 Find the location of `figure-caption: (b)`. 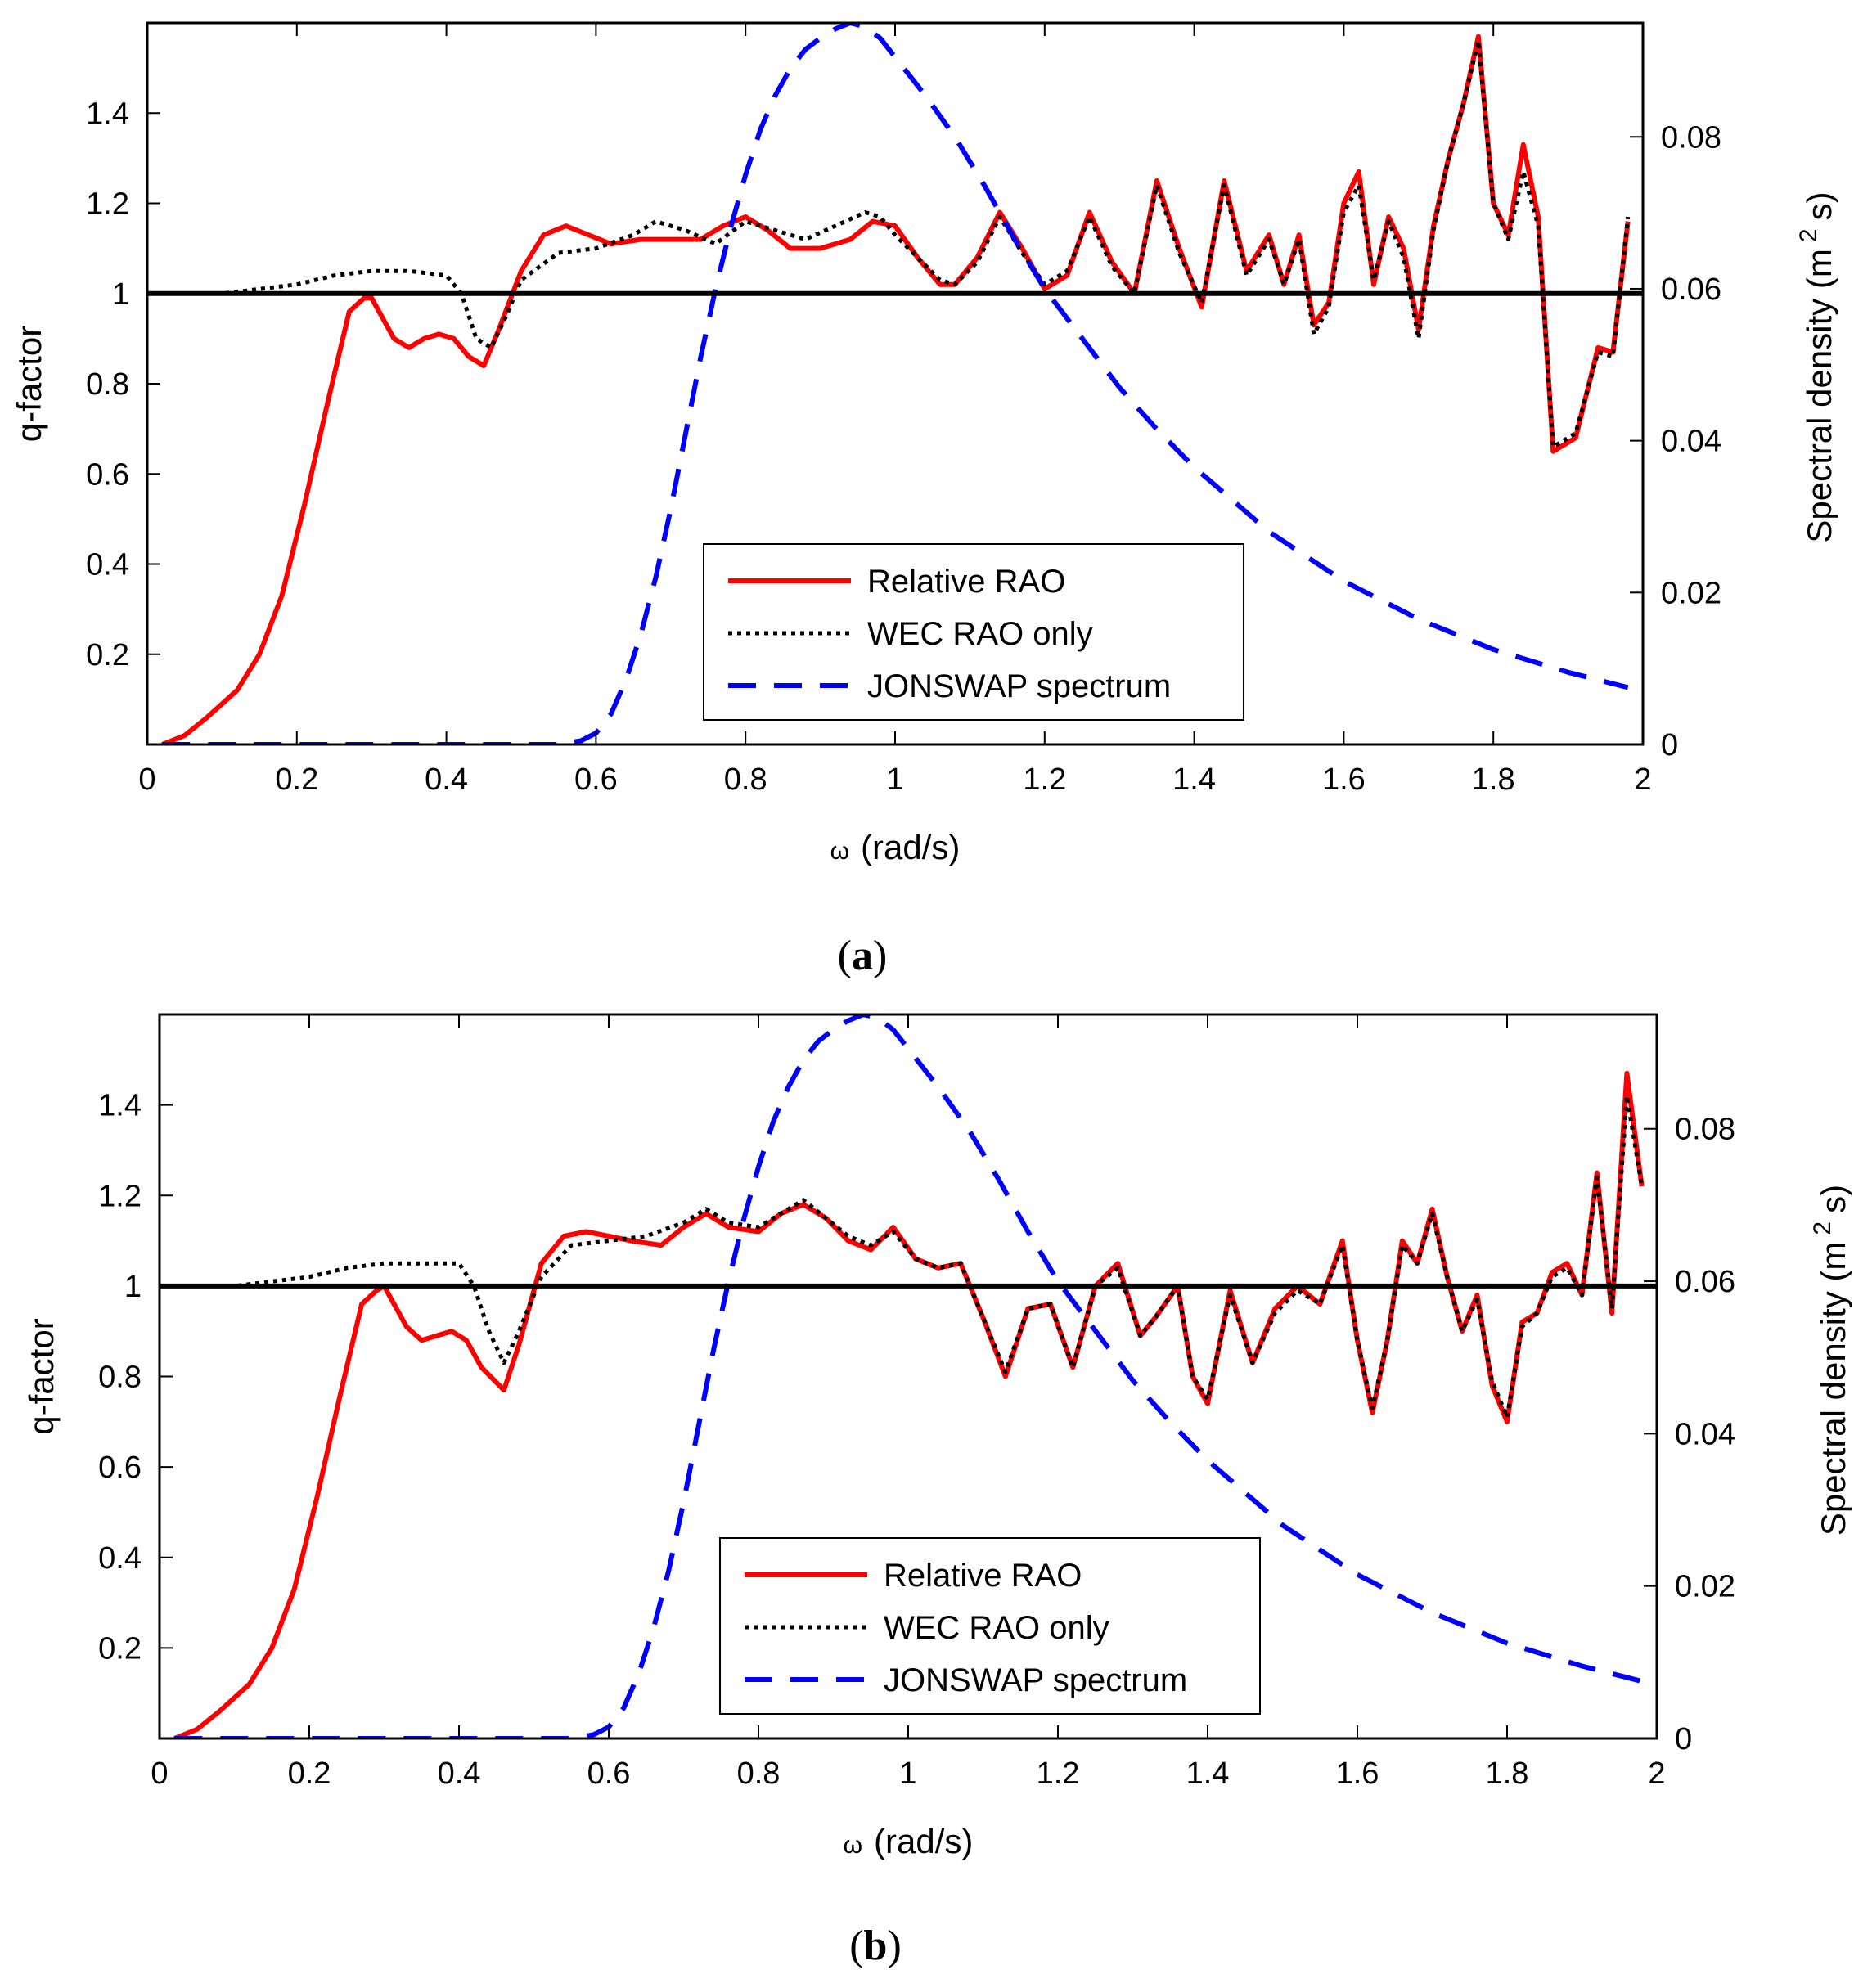

figure-caption: (b) is located at coordinates (876, 1946).